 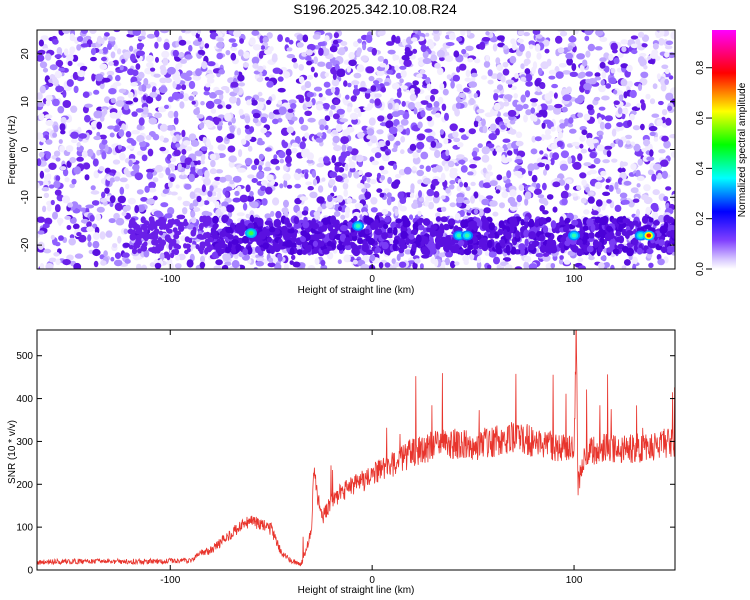 I want to click on snr-ytick-label: 500, so click(x=24, y=356).